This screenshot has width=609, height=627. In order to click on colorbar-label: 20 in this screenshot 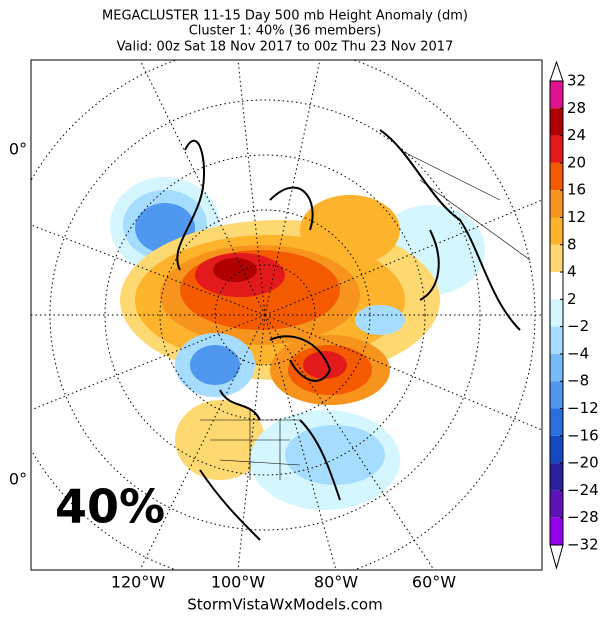, I will do `click(576, 162)`.